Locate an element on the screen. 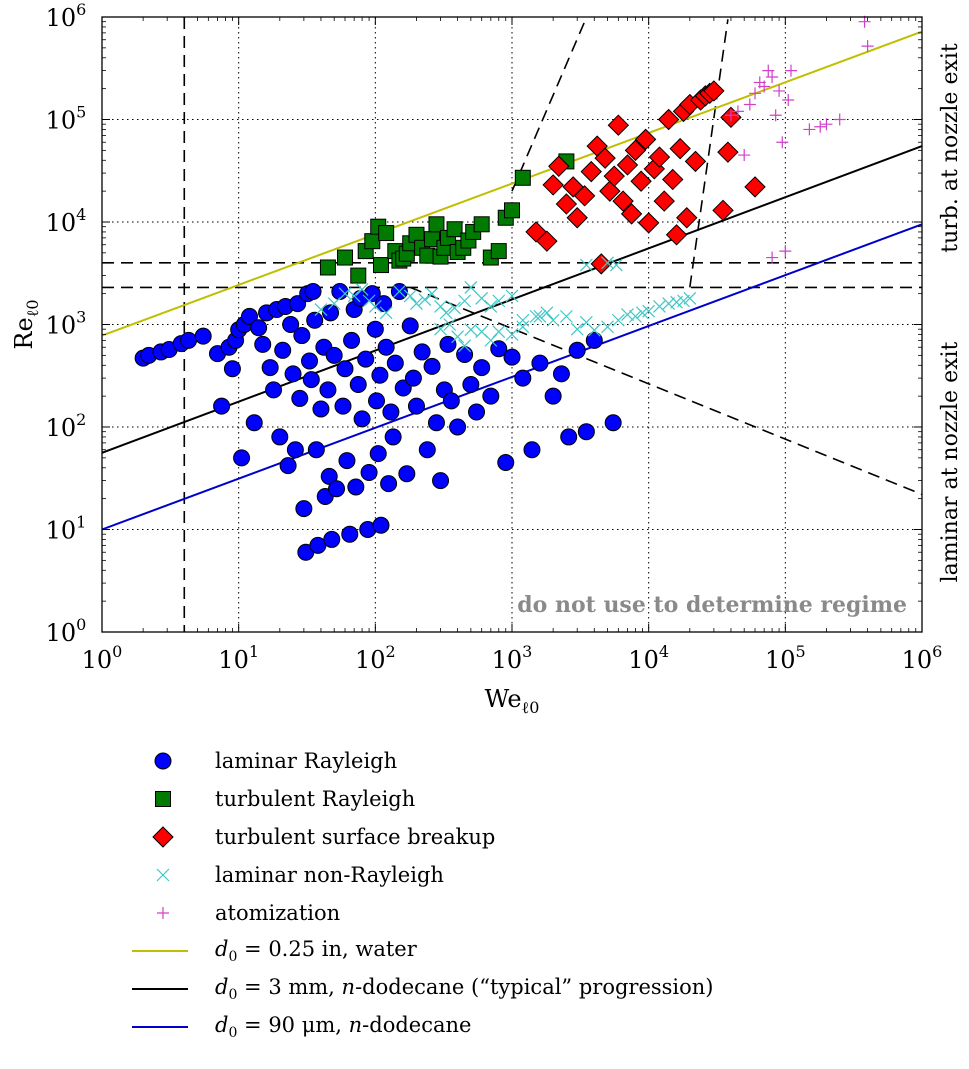  series-laminar-non-rayleigh is located at coordinates (505, 304).